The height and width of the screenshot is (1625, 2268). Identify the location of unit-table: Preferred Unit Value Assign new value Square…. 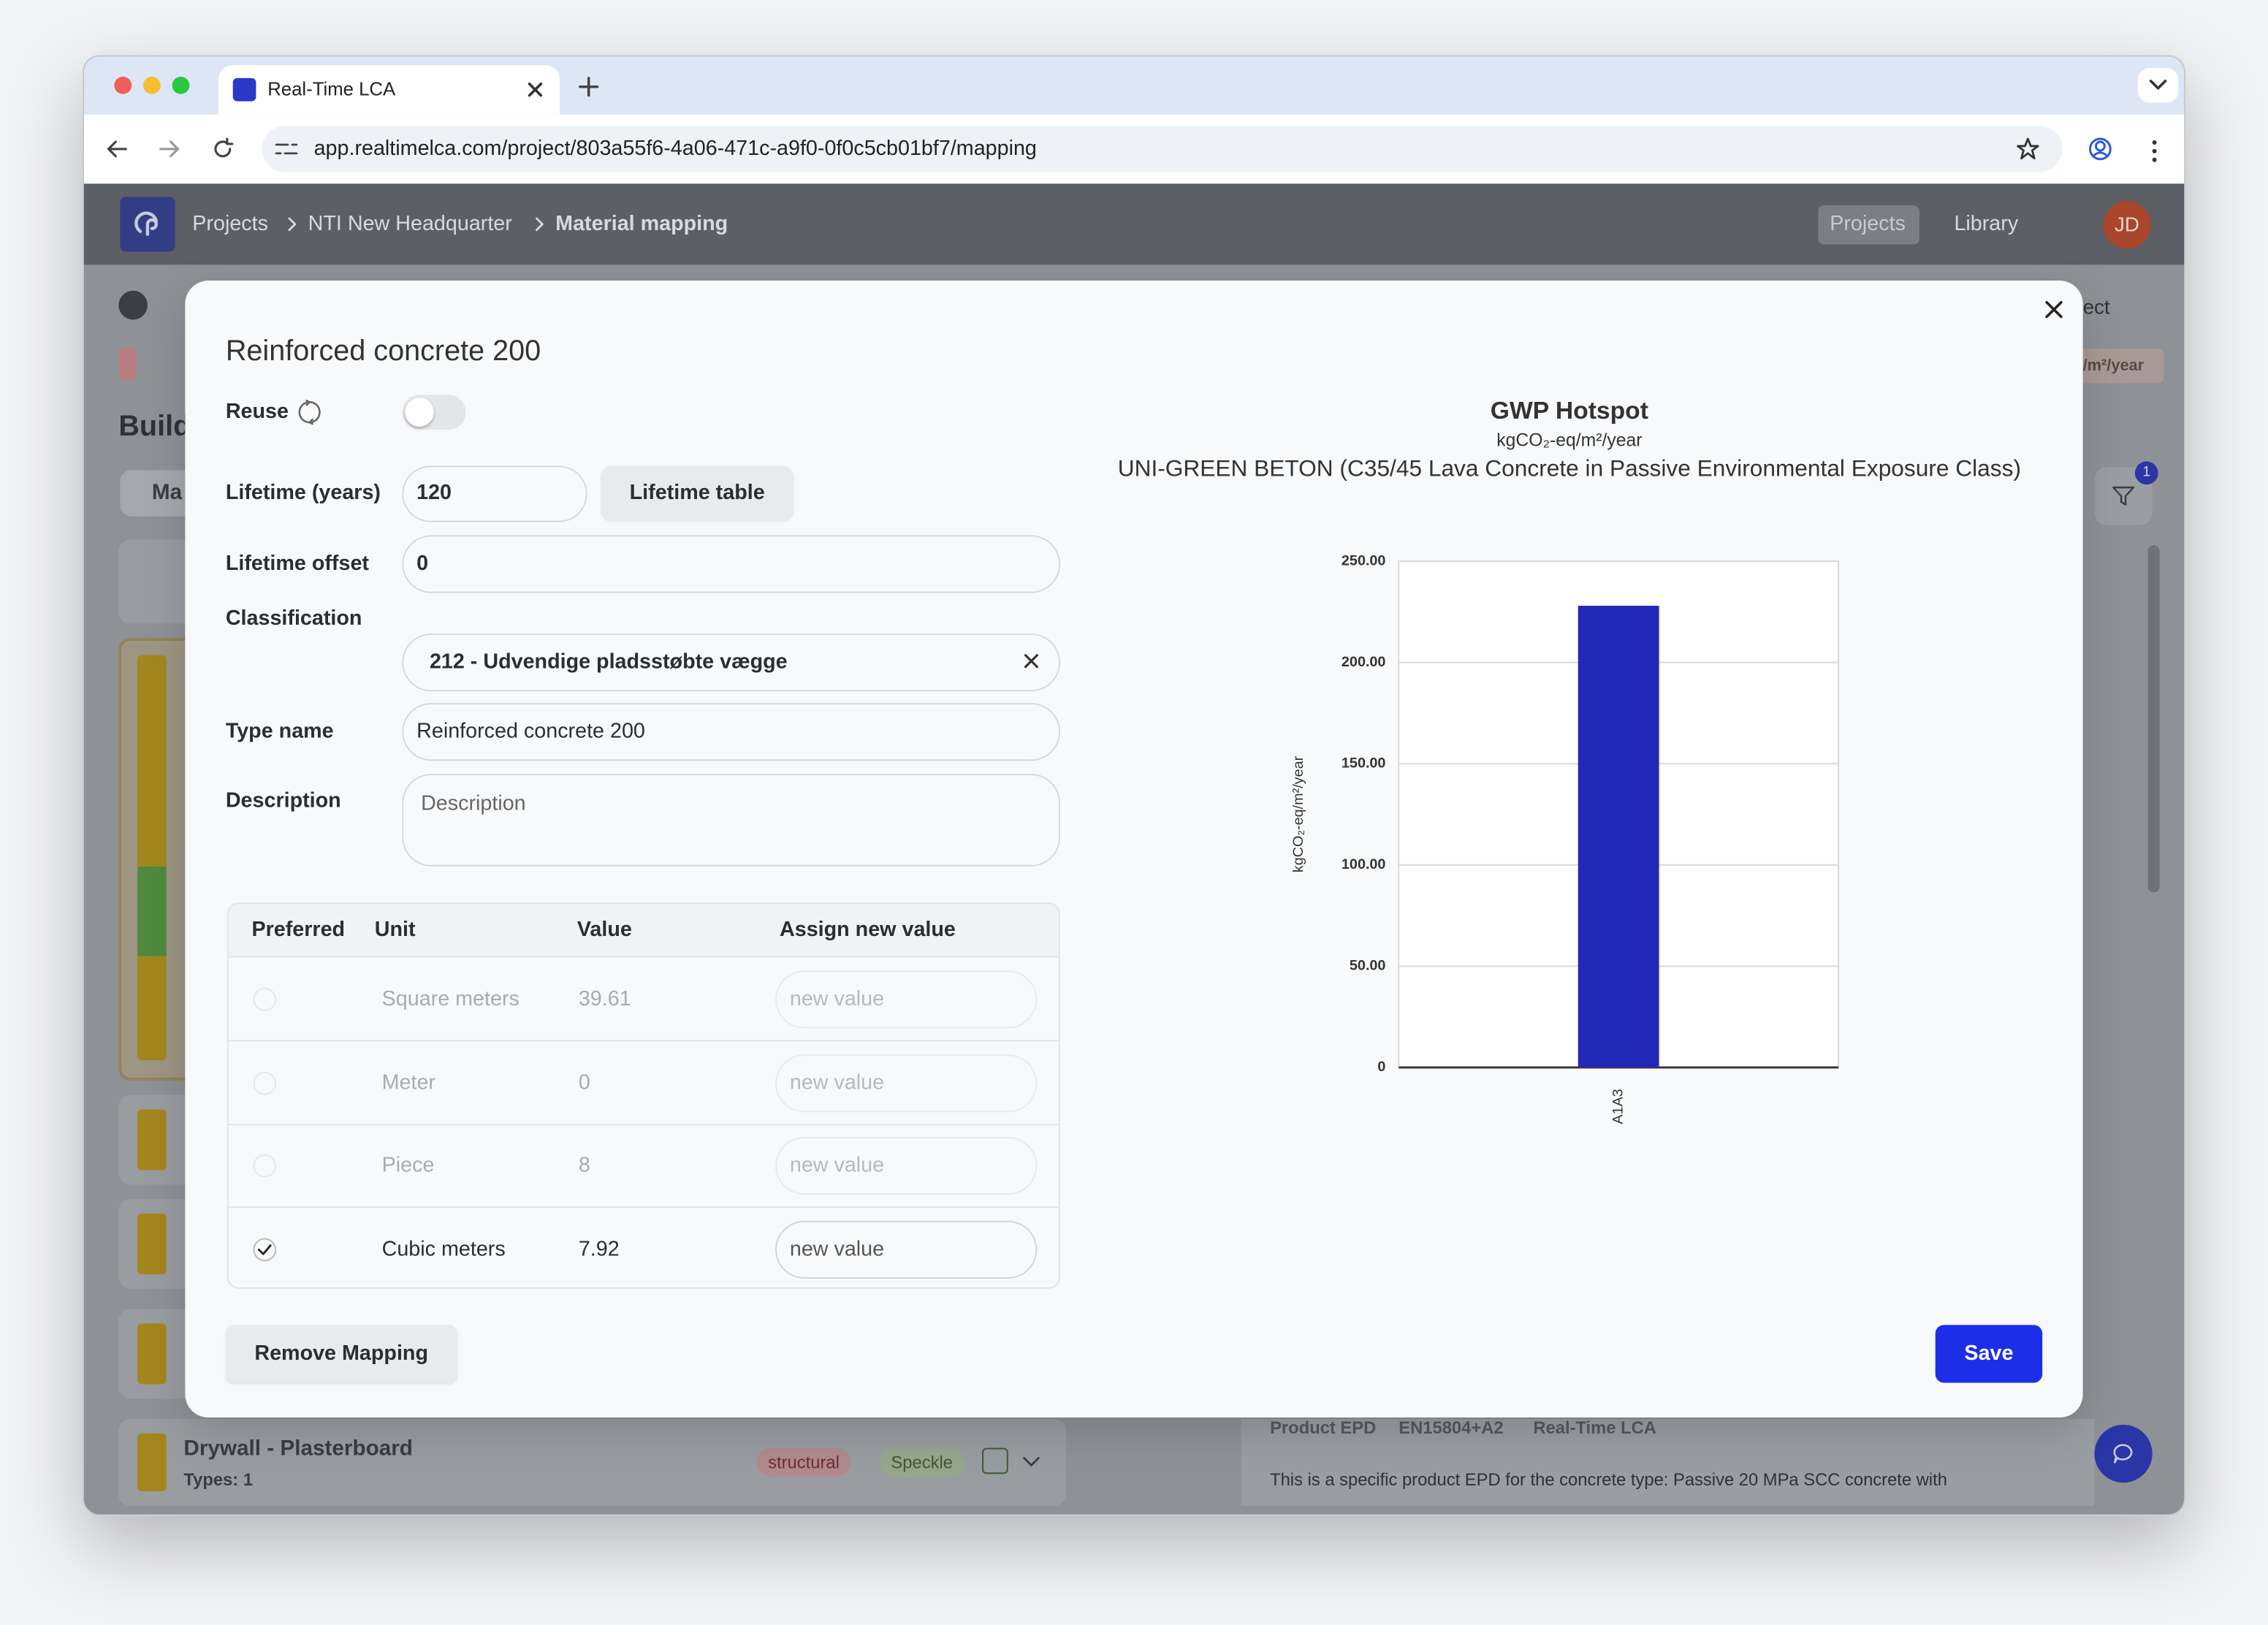
(644, 1095).